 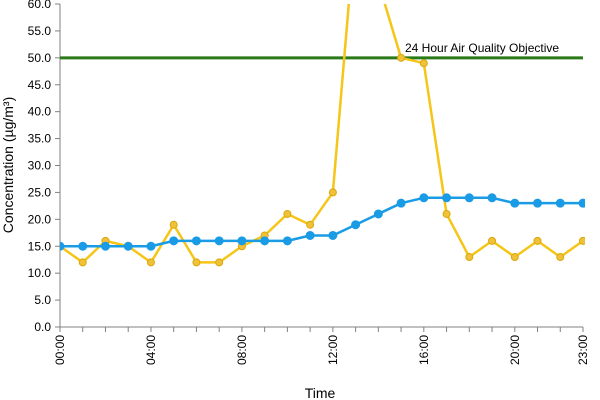 I want to click on x-tick-label: 16:00, so click(x=424, y=350).